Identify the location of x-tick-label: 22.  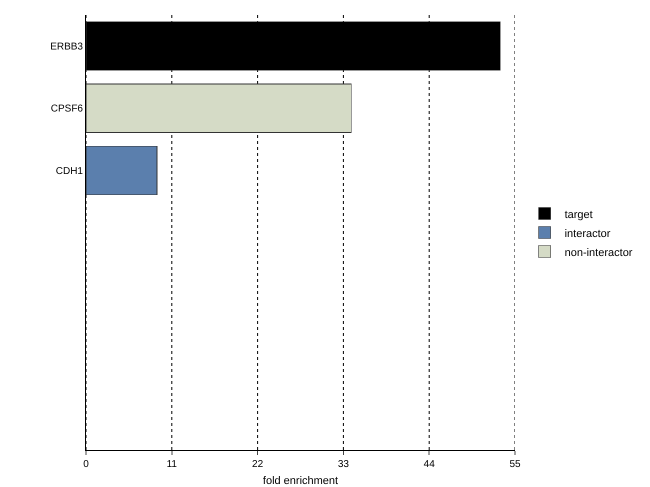
(258, 464).